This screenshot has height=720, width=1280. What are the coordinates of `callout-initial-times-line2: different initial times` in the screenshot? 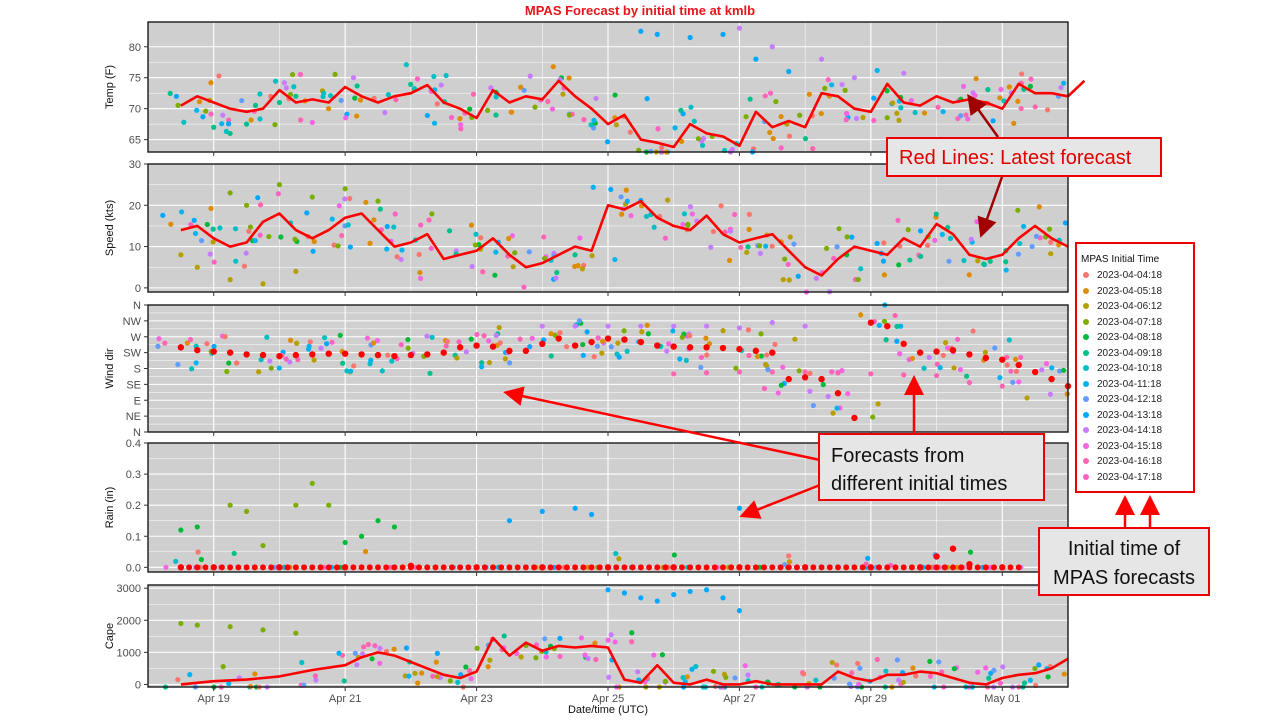 It's located at (919, 484).